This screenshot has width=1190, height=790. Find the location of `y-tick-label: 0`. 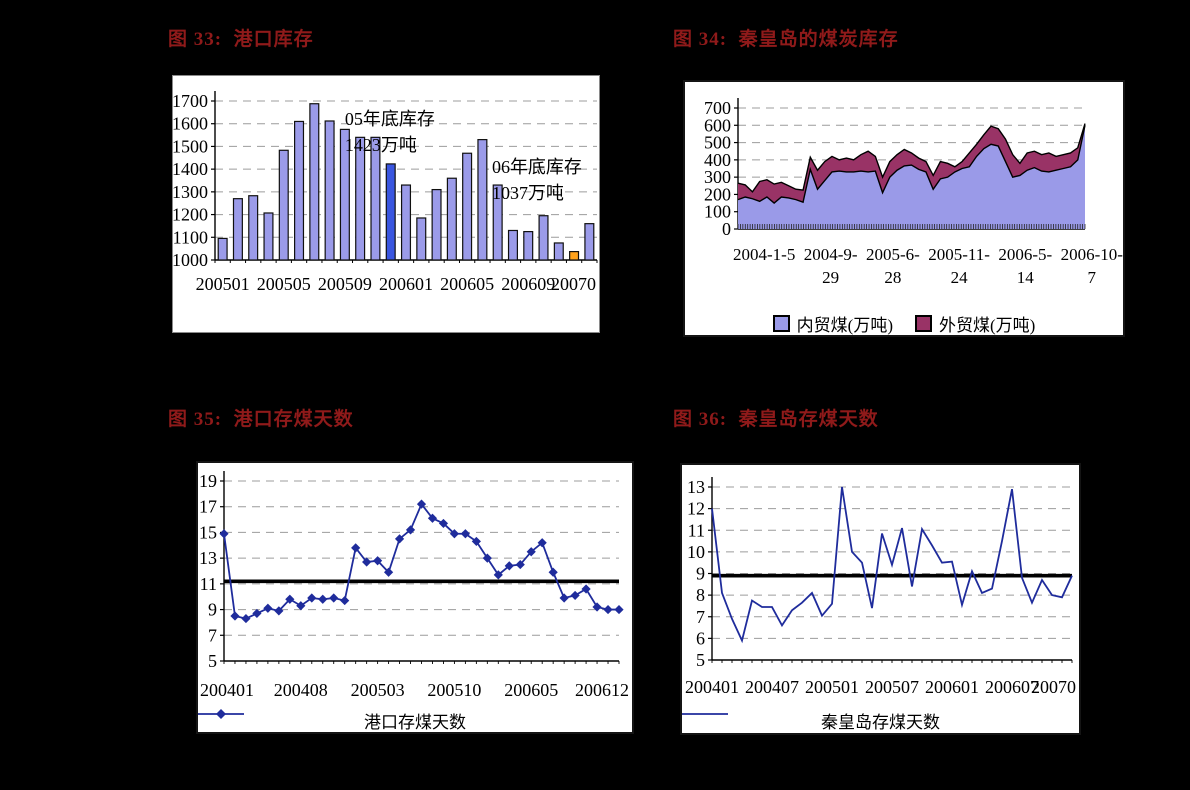

y-tick-label: 0 is located at coordinates (726, 229).